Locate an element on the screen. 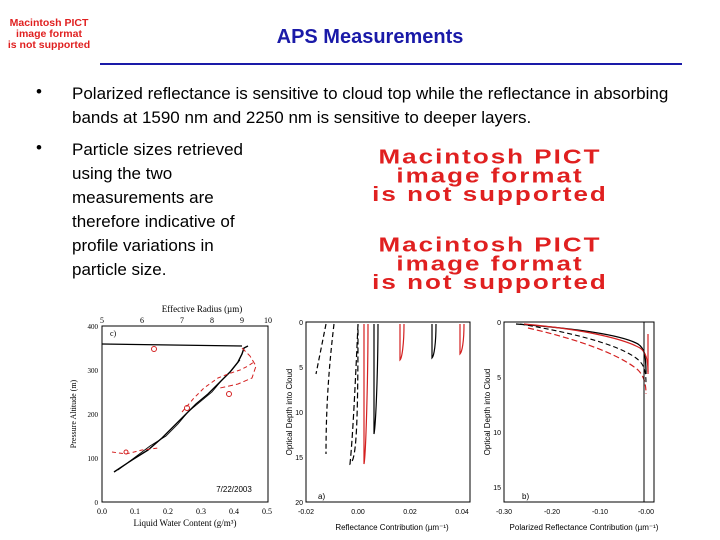  bottom-tick: 0.1 is located at coordinates (135, 511).